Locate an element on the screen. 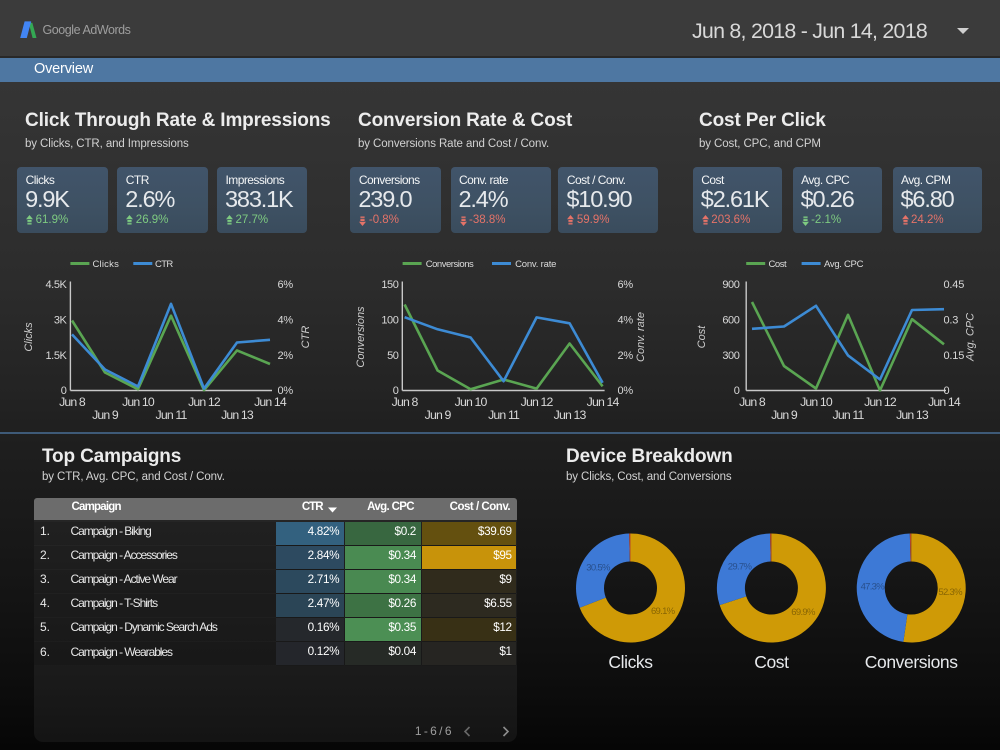 The image size is (1000, 750). svg-text: 300 is located at coordinates (730, 356).